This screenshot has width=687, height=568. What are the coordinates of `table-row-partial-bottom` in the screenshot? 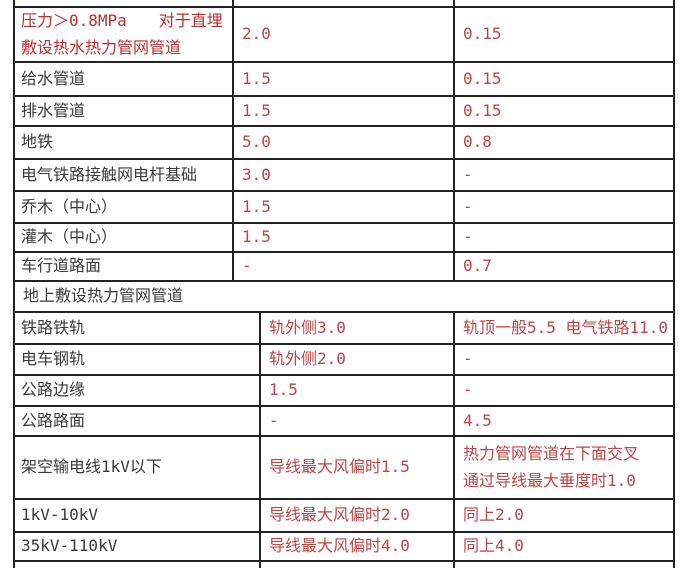 It's located at (344, 565).